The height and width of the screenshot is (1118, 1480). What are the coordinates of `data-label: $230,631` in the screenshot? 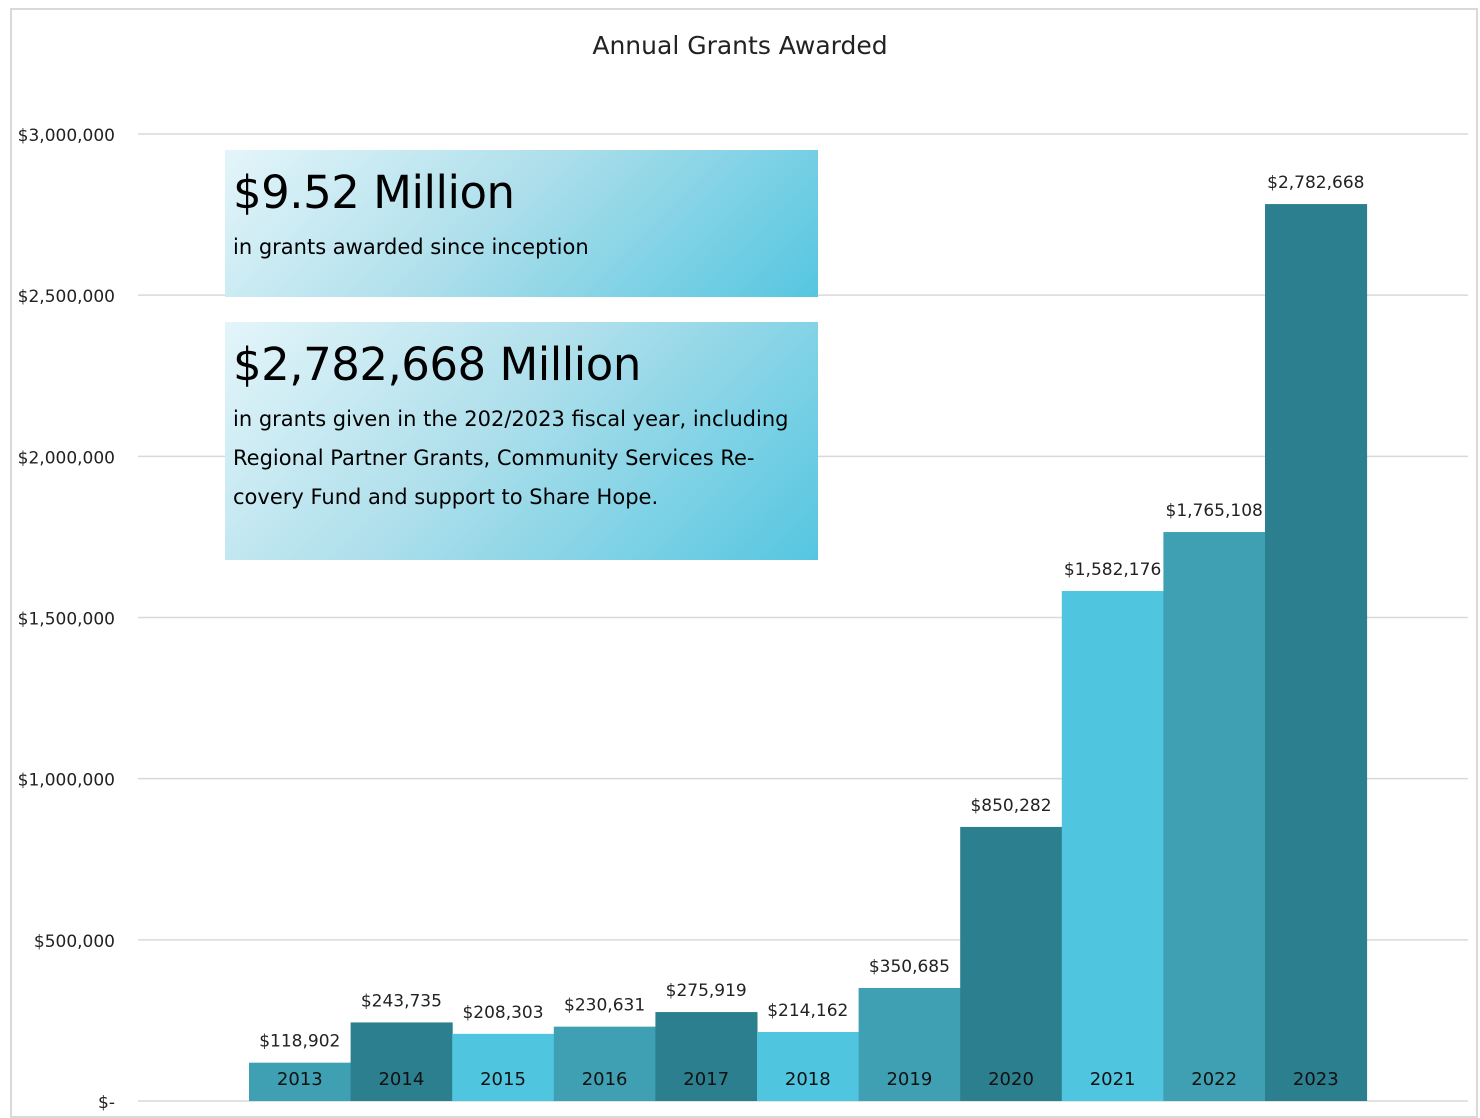 It's located at (604, 1006).